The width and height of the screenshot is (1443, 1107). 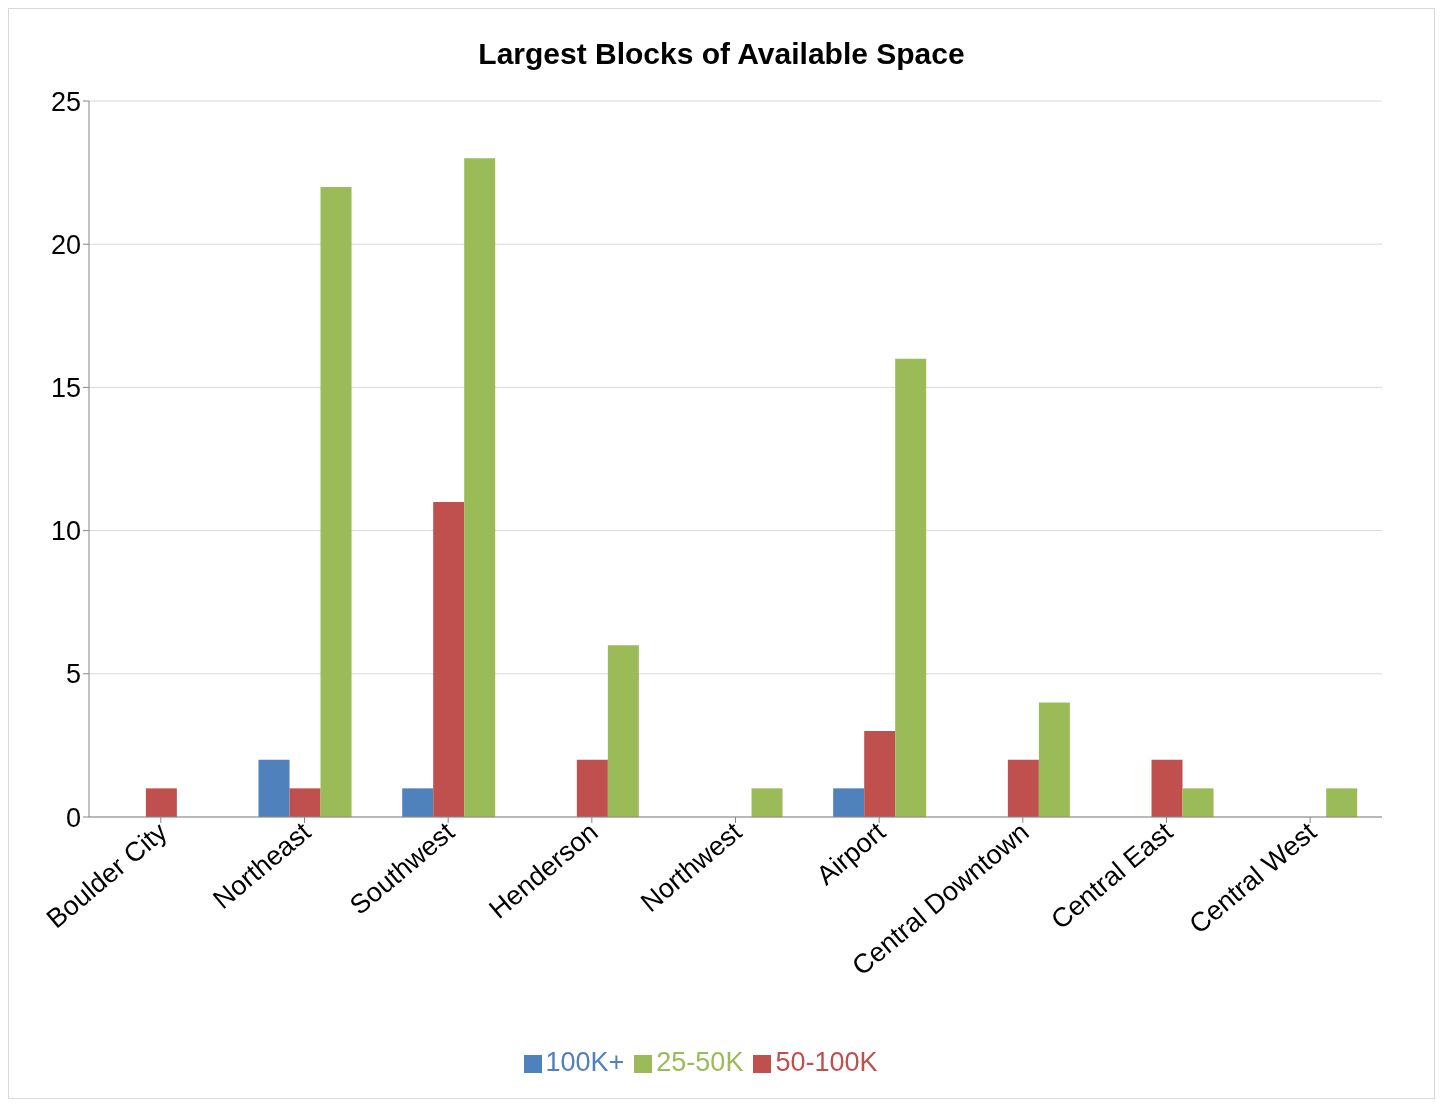 What do you see at coordinates (700, 1062) in the screenshot?
I see `legend-label: 25-50K` at bounding box center [700, 1062].